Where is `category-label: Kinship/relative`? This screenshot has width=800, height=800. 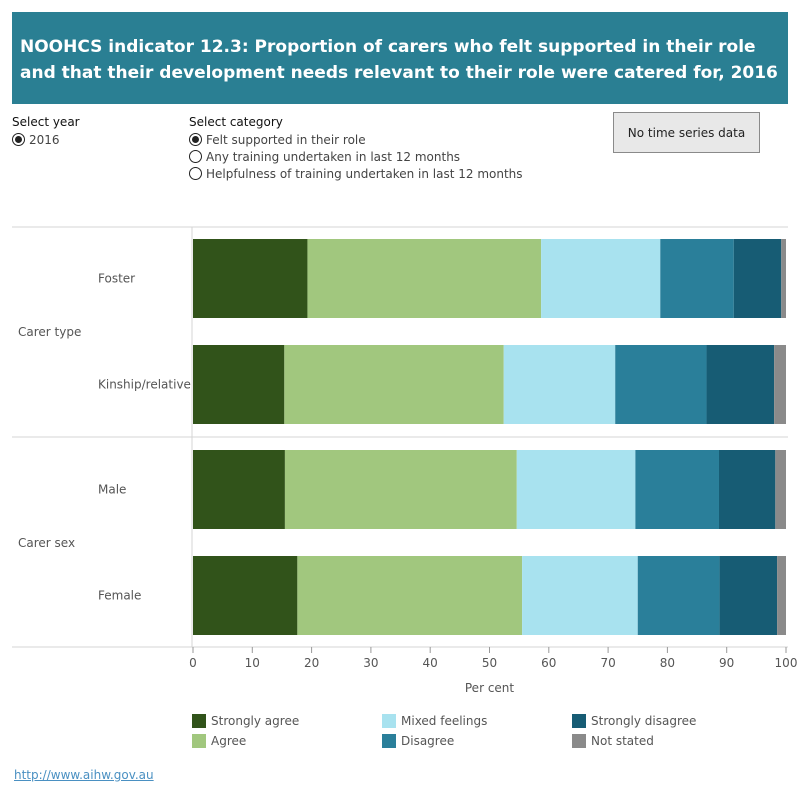 category-label: Kinship/relative is located at coordinates (144, 385).